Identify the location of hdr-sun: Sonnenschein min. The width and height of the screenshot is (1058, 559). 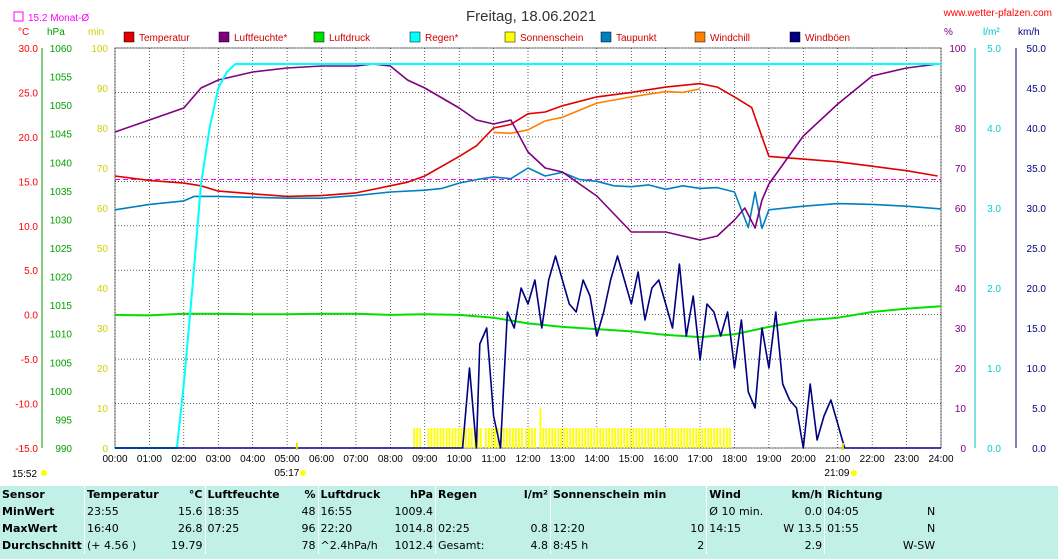
(609, 494).